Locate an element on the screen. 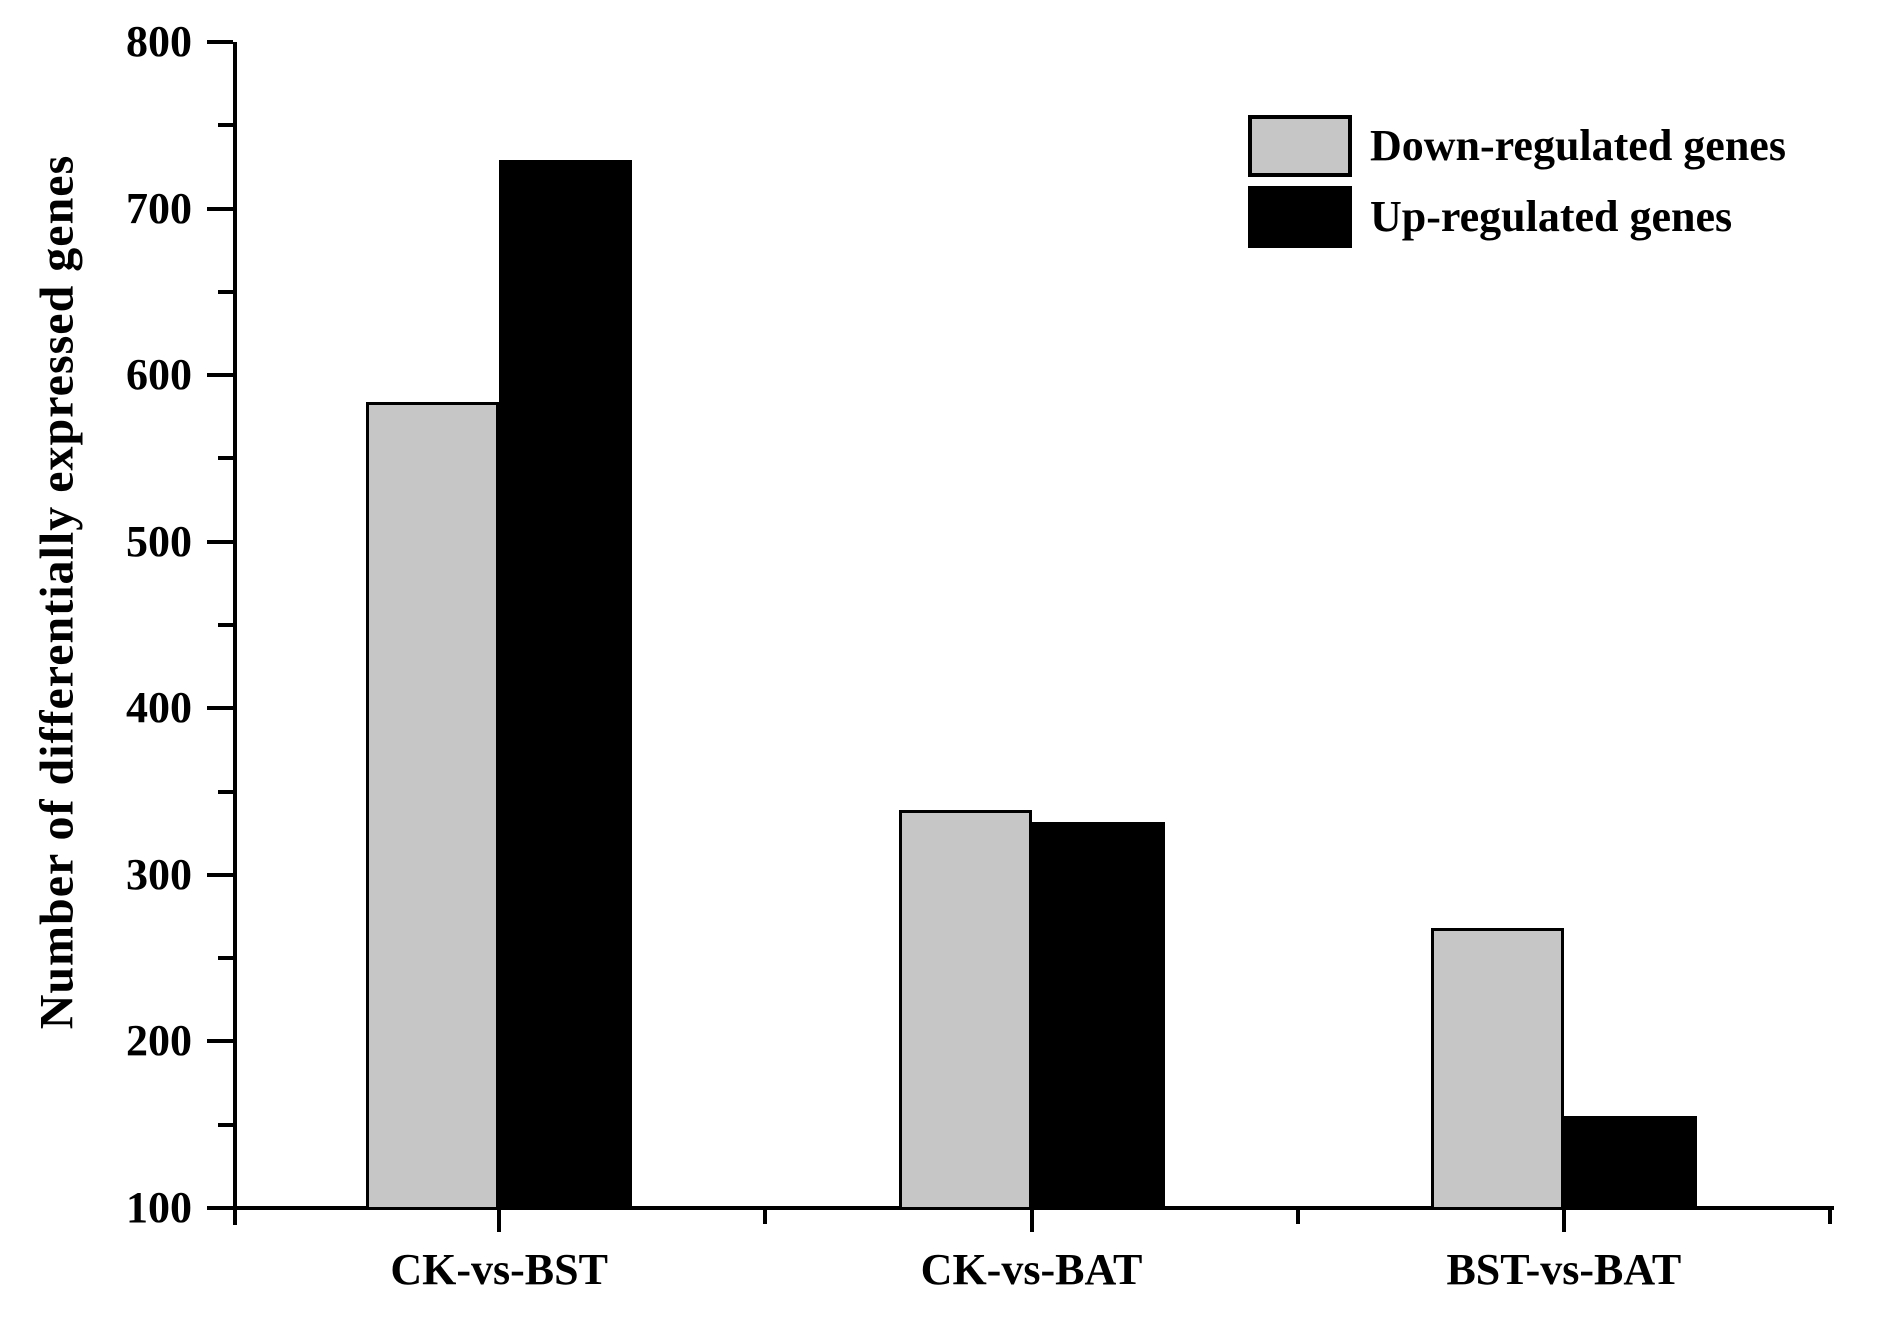  x-category-label-CK-vs-BST: CK-vs-BST is located at coordinates (499, 1269).